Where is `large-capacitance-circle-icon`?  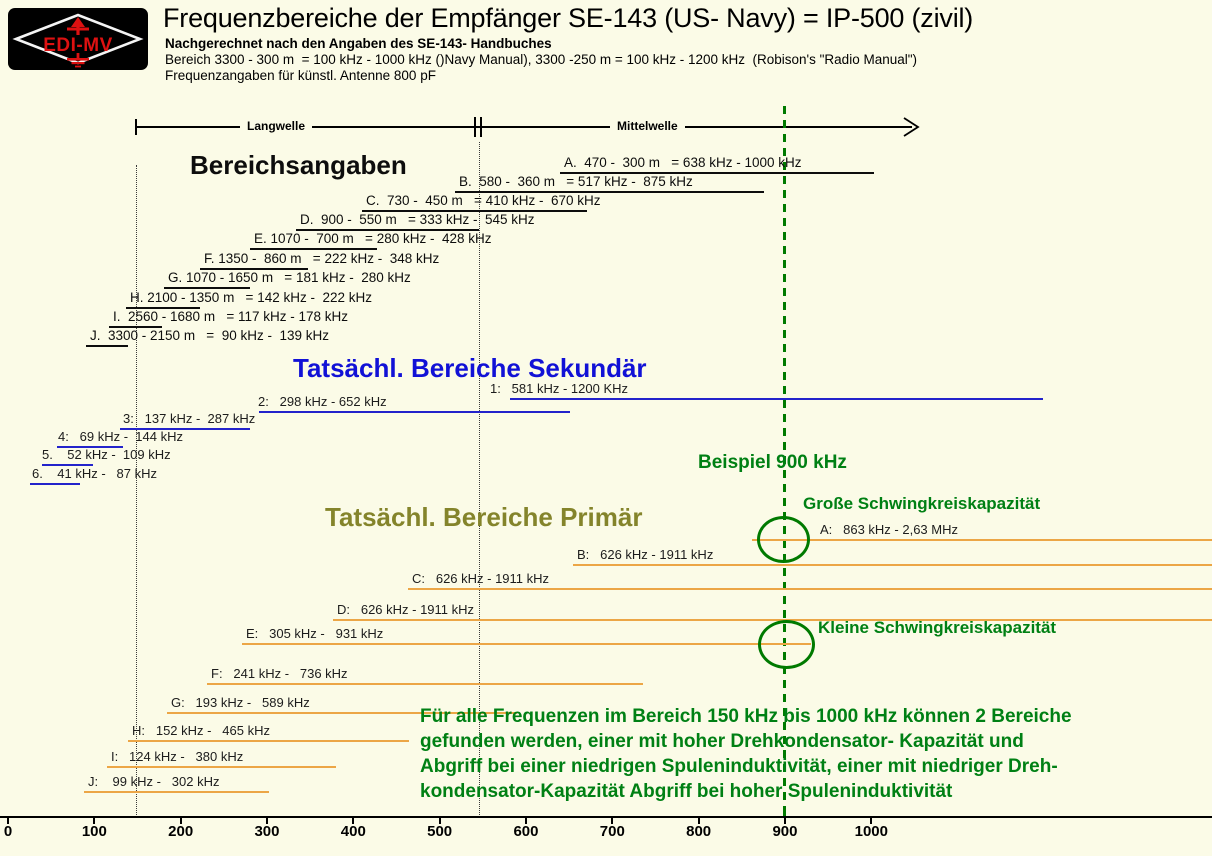 large-capacitance-circle-icon is located at coordinates (783, 539).